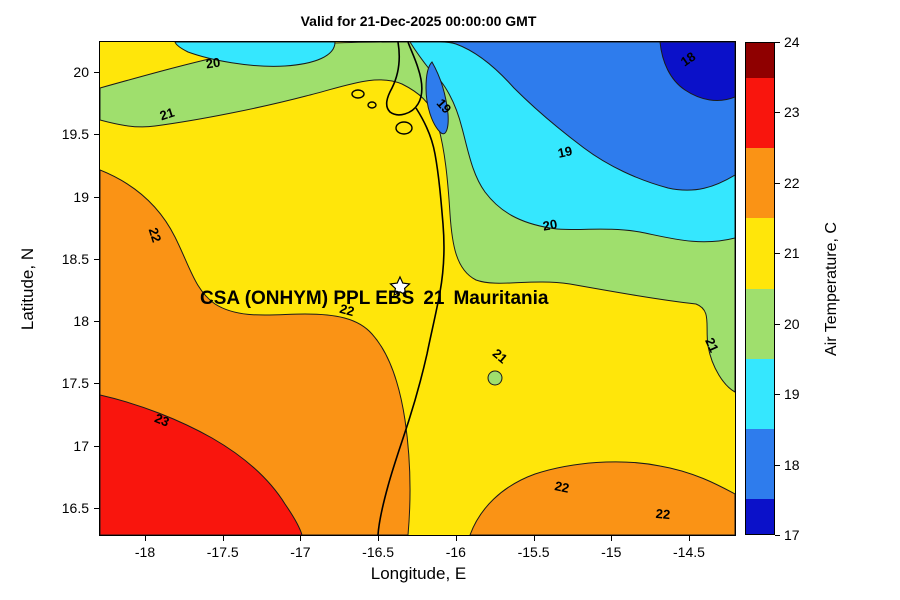 This screenshot has height=600, width=900. I want to click on station-star-marker, so click(400, 286).